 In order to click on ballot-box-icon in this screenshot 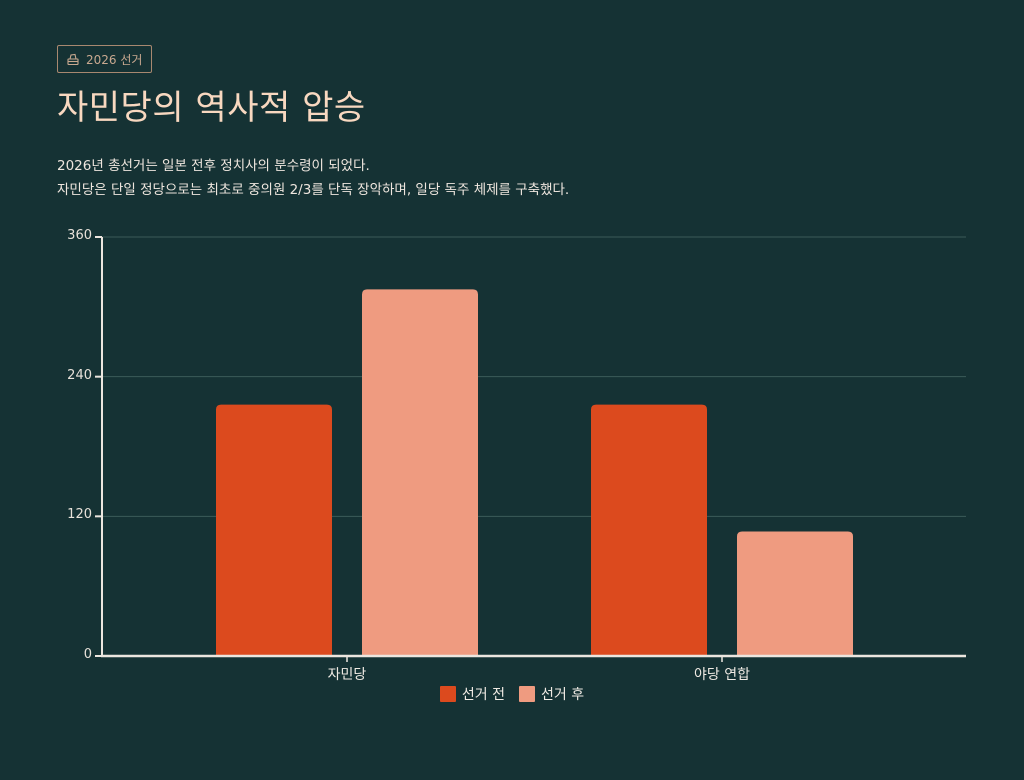, I will do `click(73, 59)`.